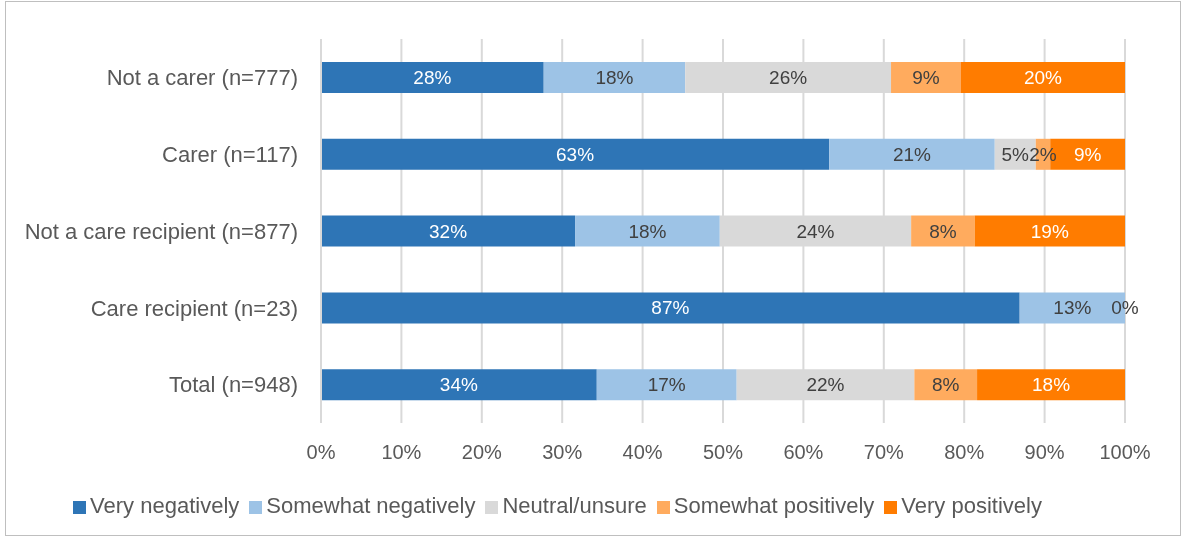  I want to click on legend-label: Somewhat negatively, so click(371, 505).